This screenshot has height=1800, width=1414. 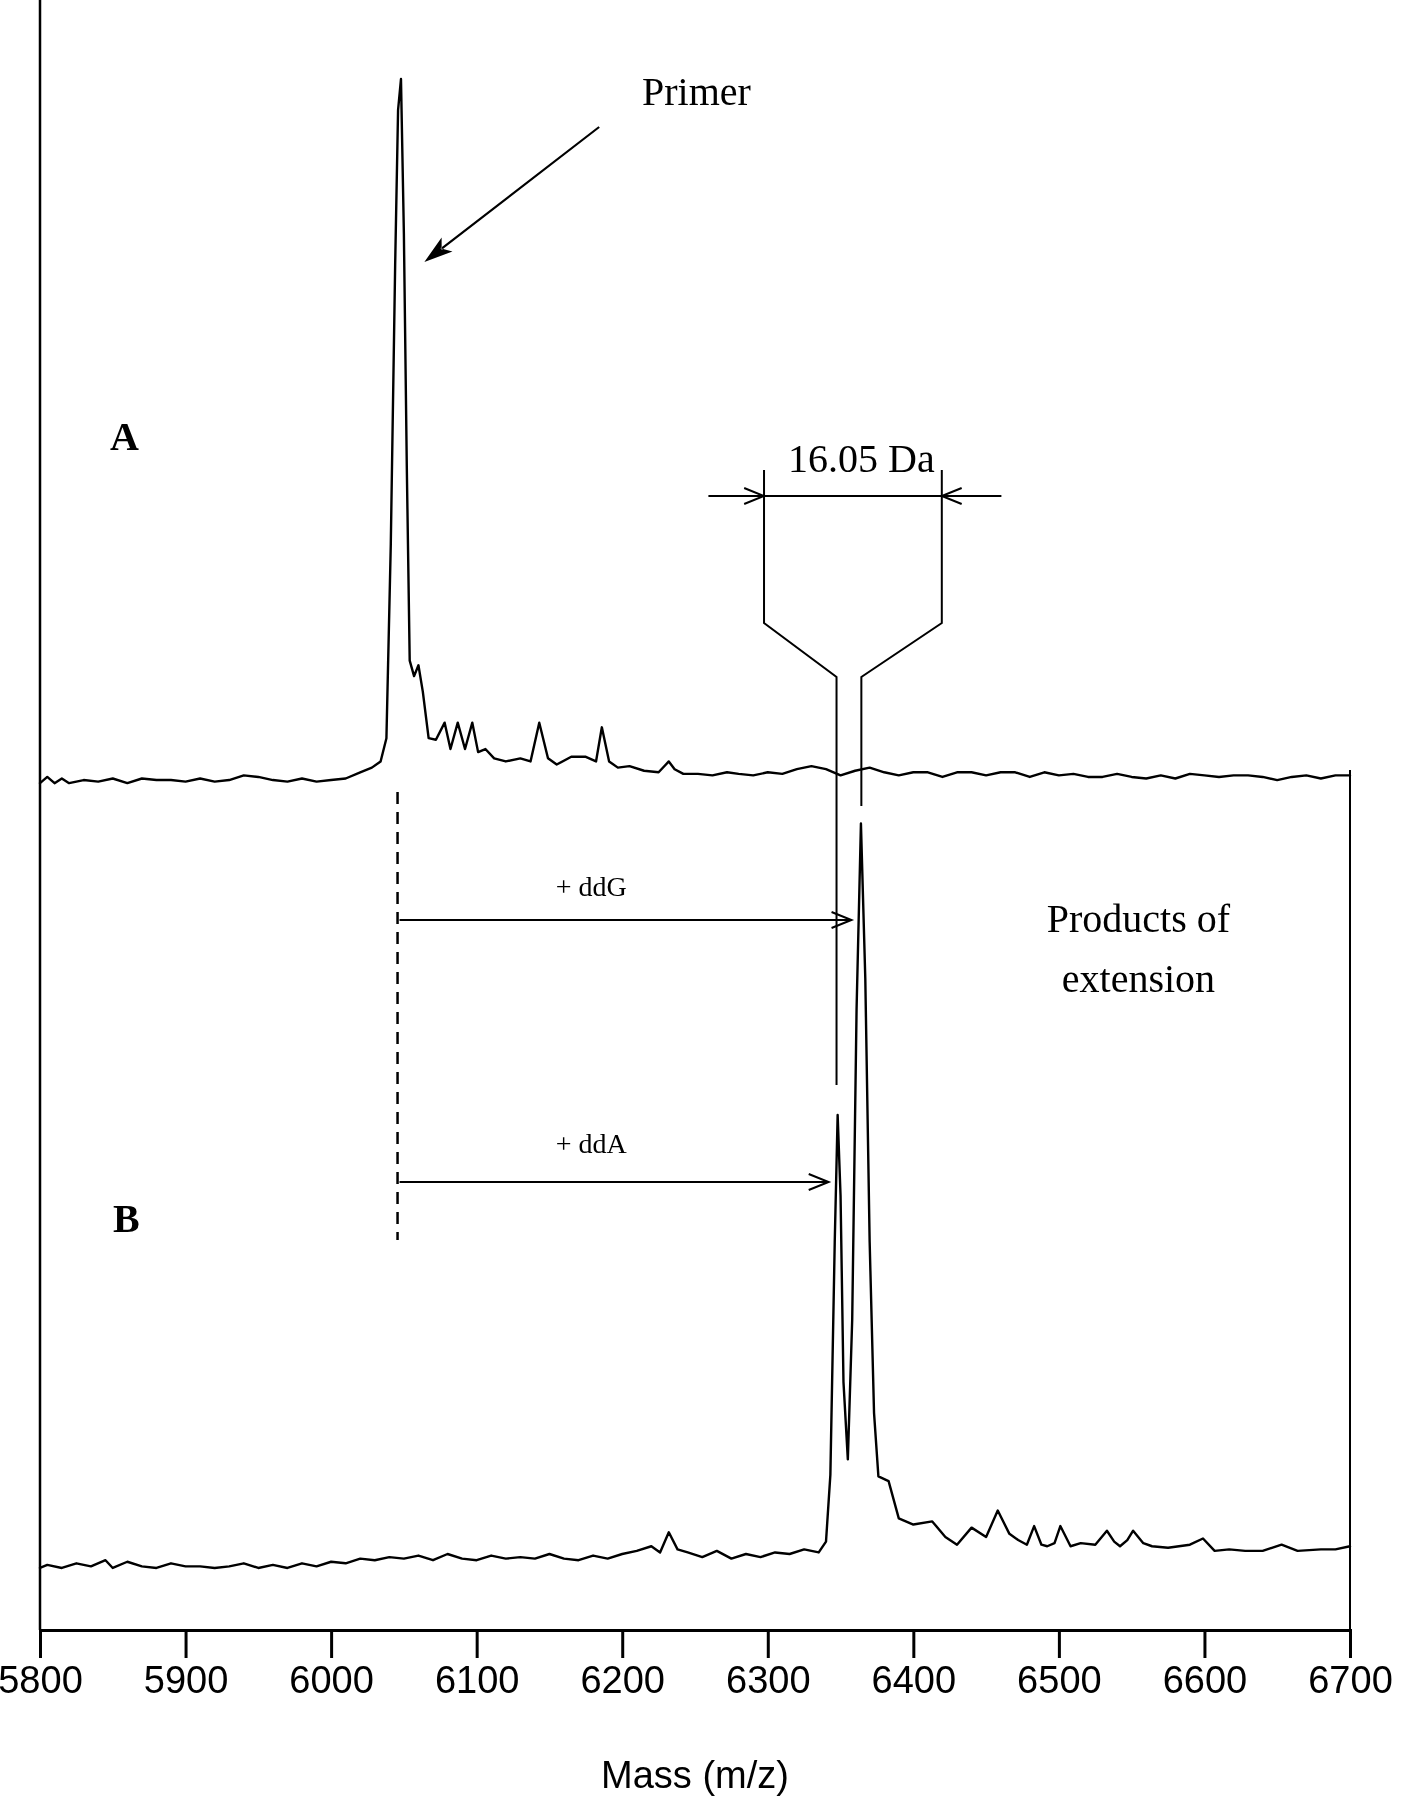 I want to click on x-tick-label: 6000, so click(x=331, y=1679).